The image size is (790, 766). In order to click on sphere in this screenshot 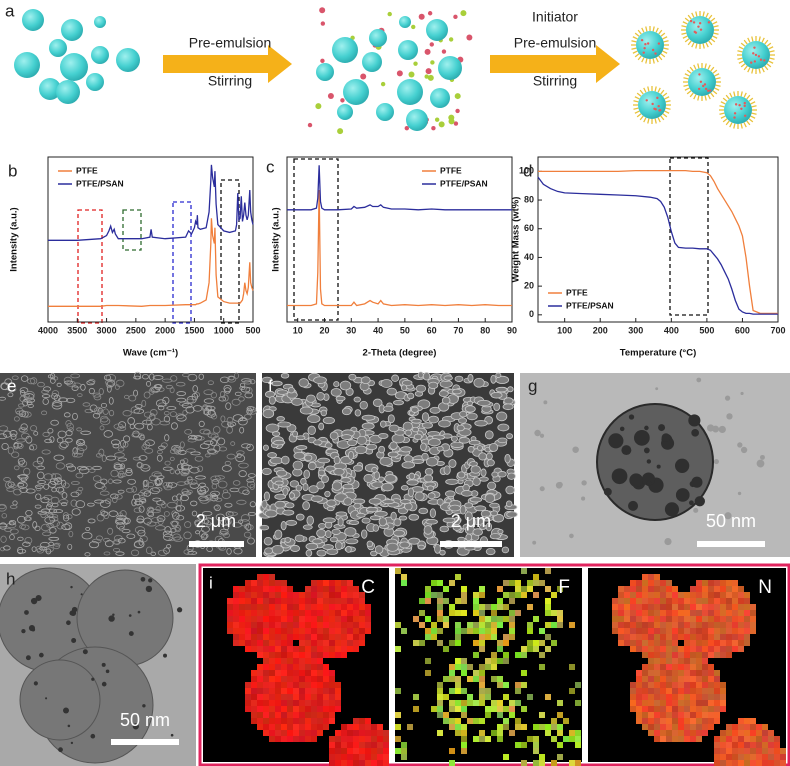, I will do `click(72, 30)`.